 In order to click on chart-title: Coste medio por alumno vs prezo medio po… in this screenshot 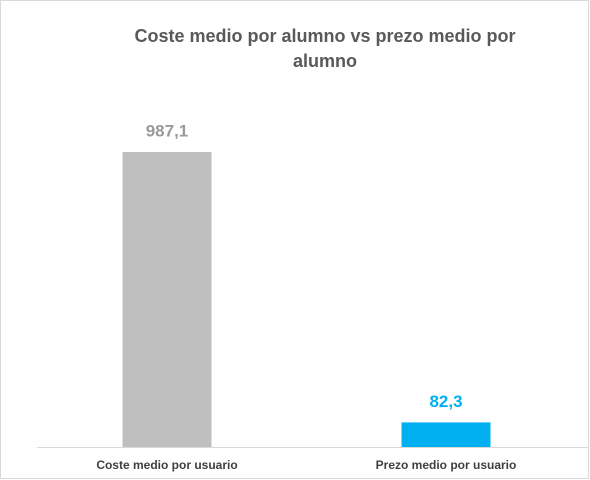, I will do `click(325, 48)`.